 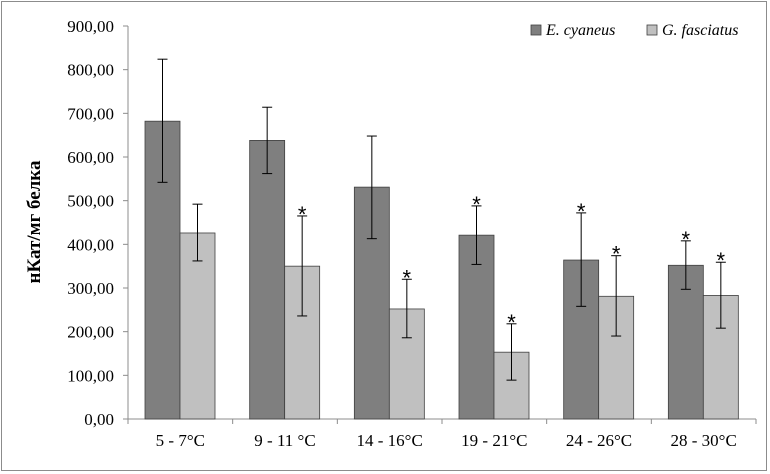 What do you see at coordinates (284, 440) in the screenshot?
I see `x-category-label: 9 - 11 °C` at bounding box center [284, 440].